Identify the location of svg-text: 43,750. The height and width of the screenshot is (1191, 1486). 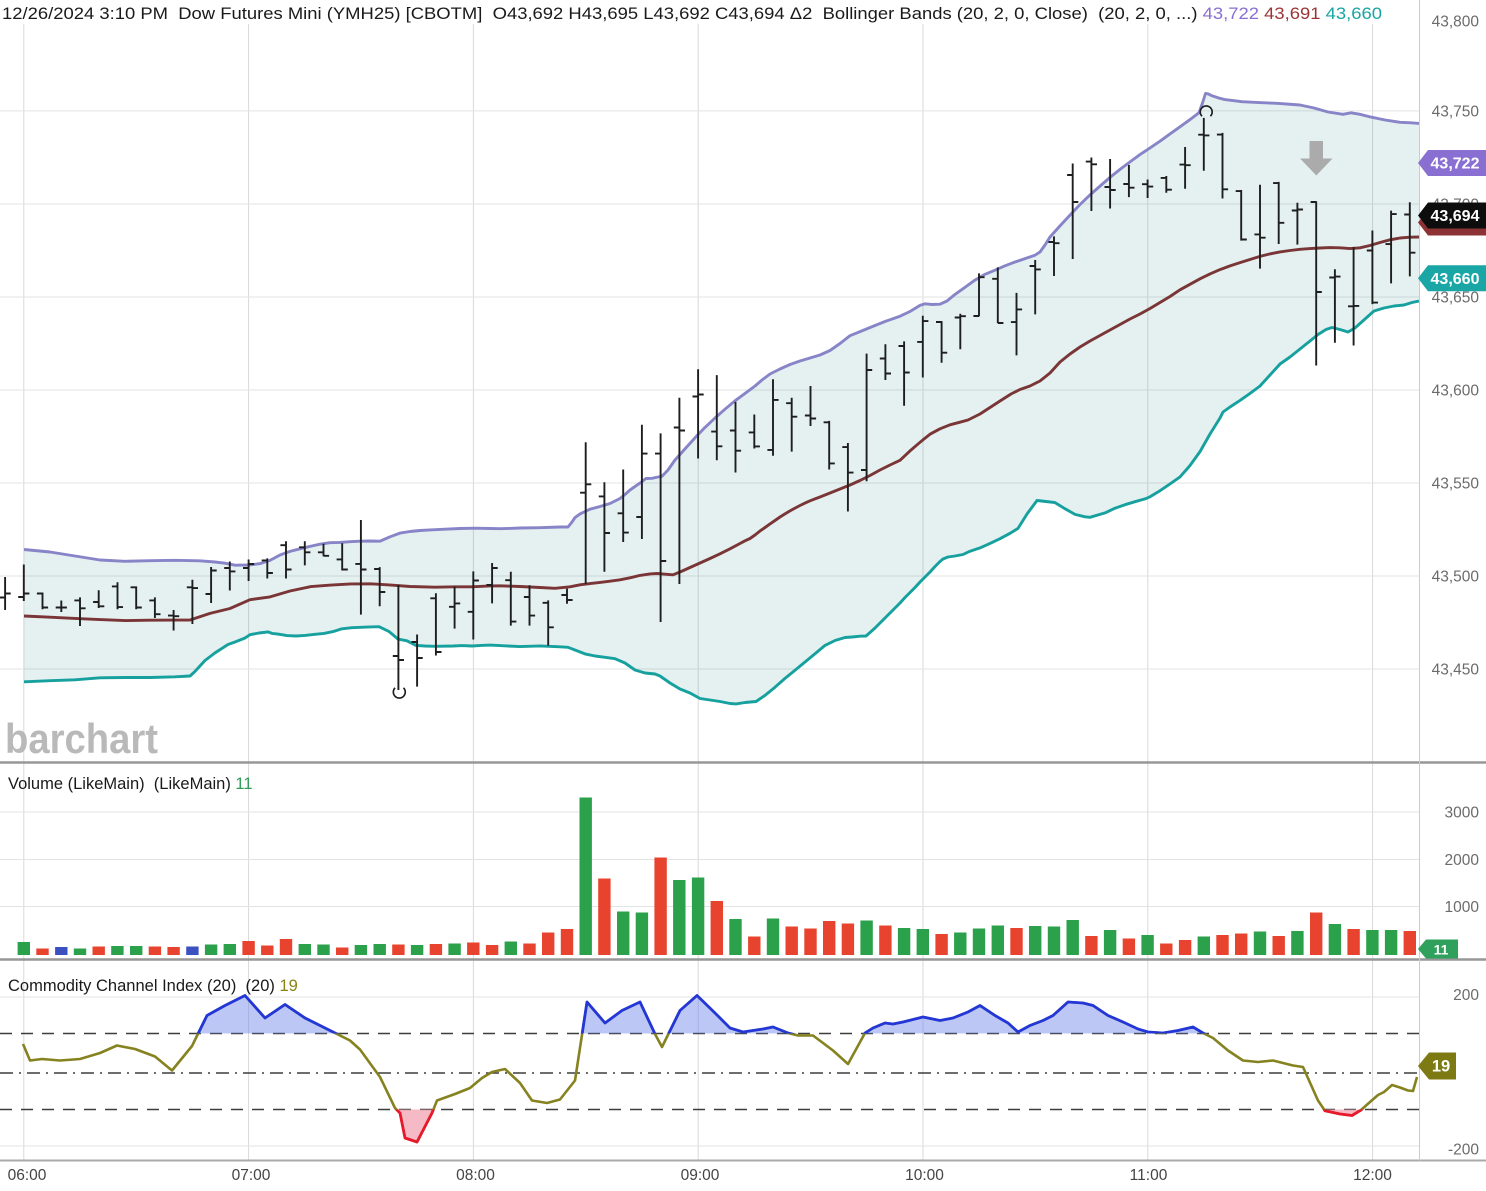
(1456, 111).